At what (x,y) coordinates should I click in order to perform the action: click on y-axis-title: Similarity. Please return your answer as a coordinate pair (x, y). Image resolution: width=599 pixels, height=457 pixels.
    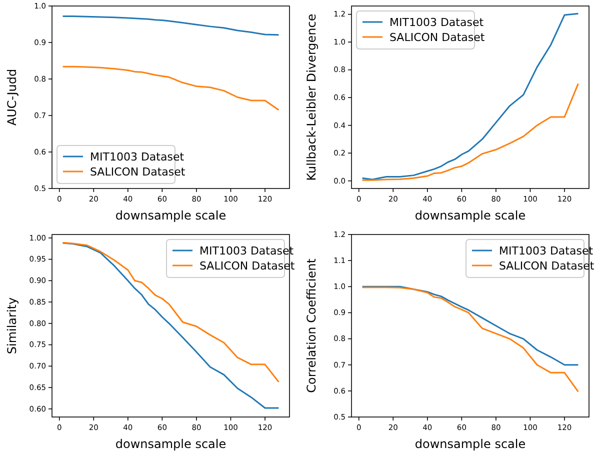
    Looking at the image, I should click on (12, 325).